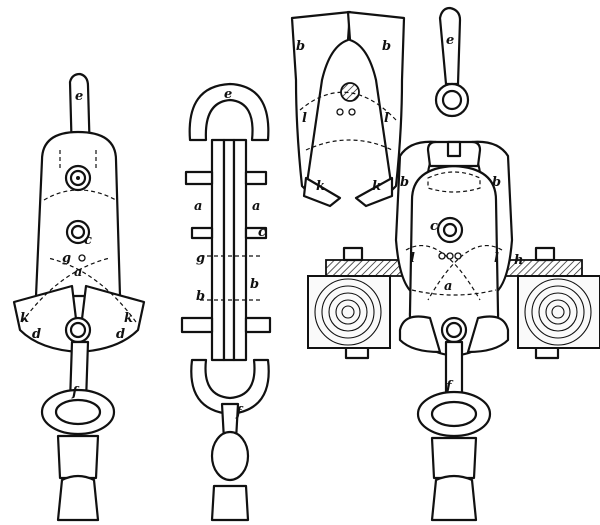 The width and height of the screenshot is (600, 525). Describe the element at coordinates (321, 101) in the screenshot. I see `jaw-arm-left-b` at that location.